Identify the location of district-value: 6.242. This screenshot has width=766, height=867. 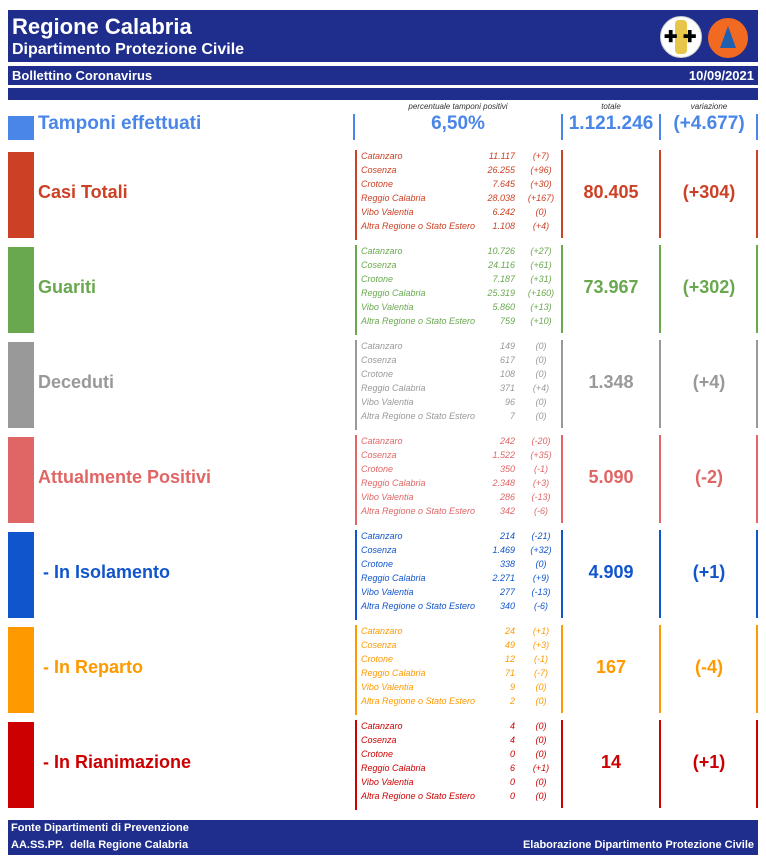
(503, 212).